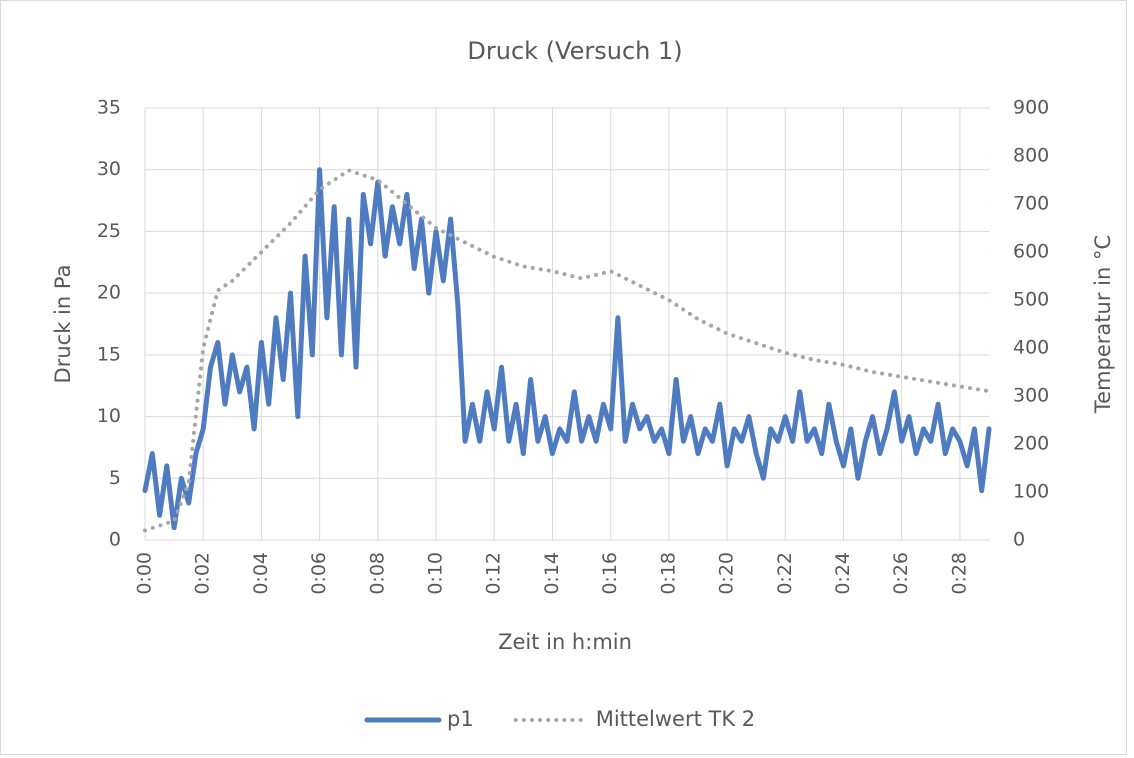 The height and width of the screenshot is (758, 1134). Describe the element at coordinates (1103, 324) in the screenshot. I see `y2-axis-label: Temperatur in °C` at that location.